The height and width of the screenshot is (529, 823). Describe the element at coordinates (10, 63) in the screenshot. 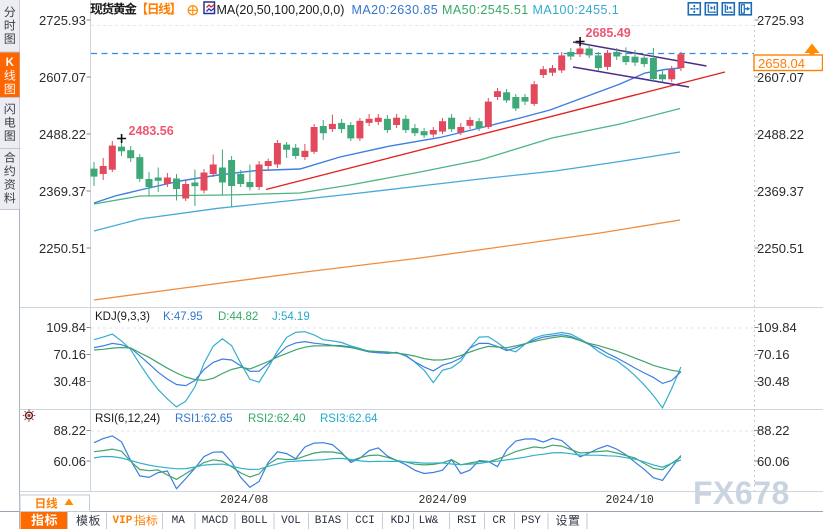

I see `svg-text: K` at that location.